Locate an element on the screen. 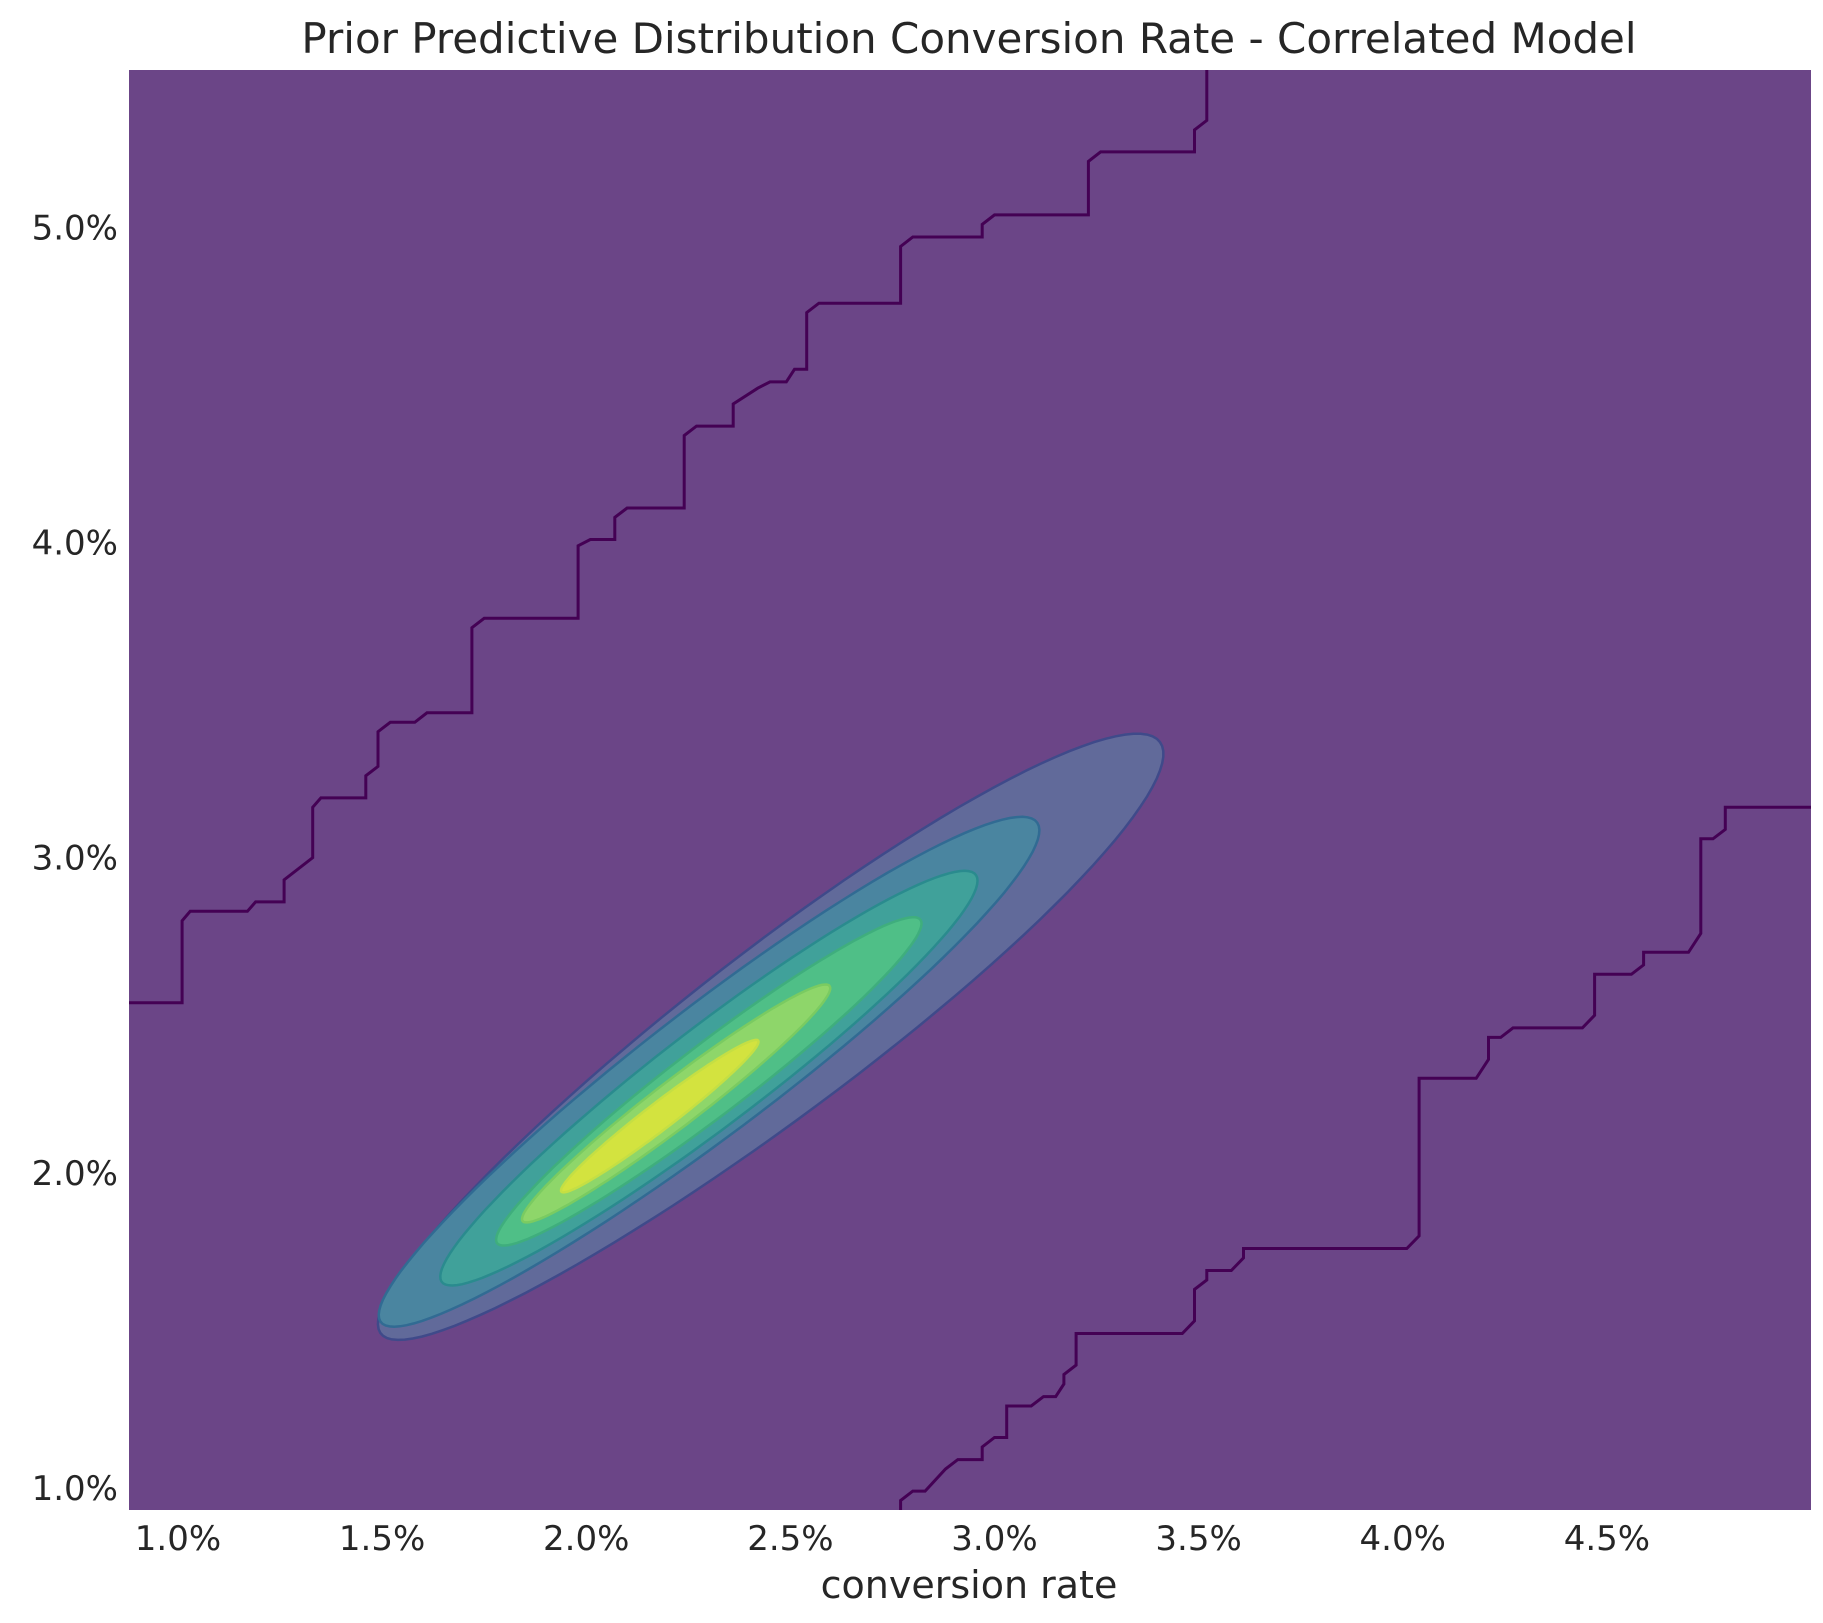 Image resolution: width=1823 pixels, height=1623 pixels. x-tick-label: 4.5% is located at coordinates (1607, 1539).